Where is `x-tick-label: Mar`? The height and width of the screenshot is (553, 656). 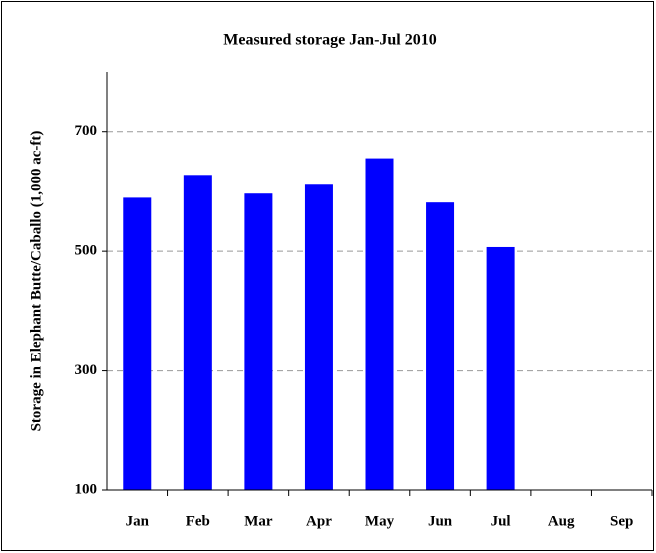
x-tick-label: Mar is located at coordinates (258, 521).